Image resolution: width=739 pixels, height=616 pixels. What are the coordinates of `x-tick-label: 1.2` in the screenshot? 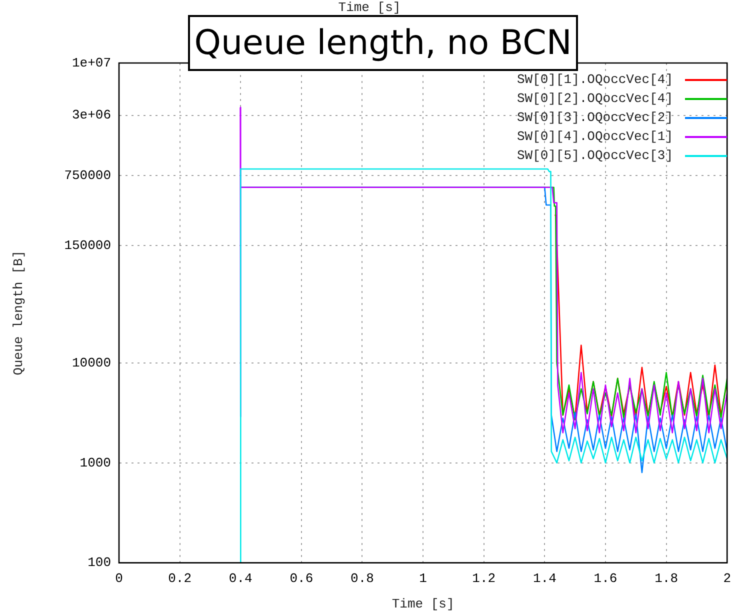 It's located at (484, 578).